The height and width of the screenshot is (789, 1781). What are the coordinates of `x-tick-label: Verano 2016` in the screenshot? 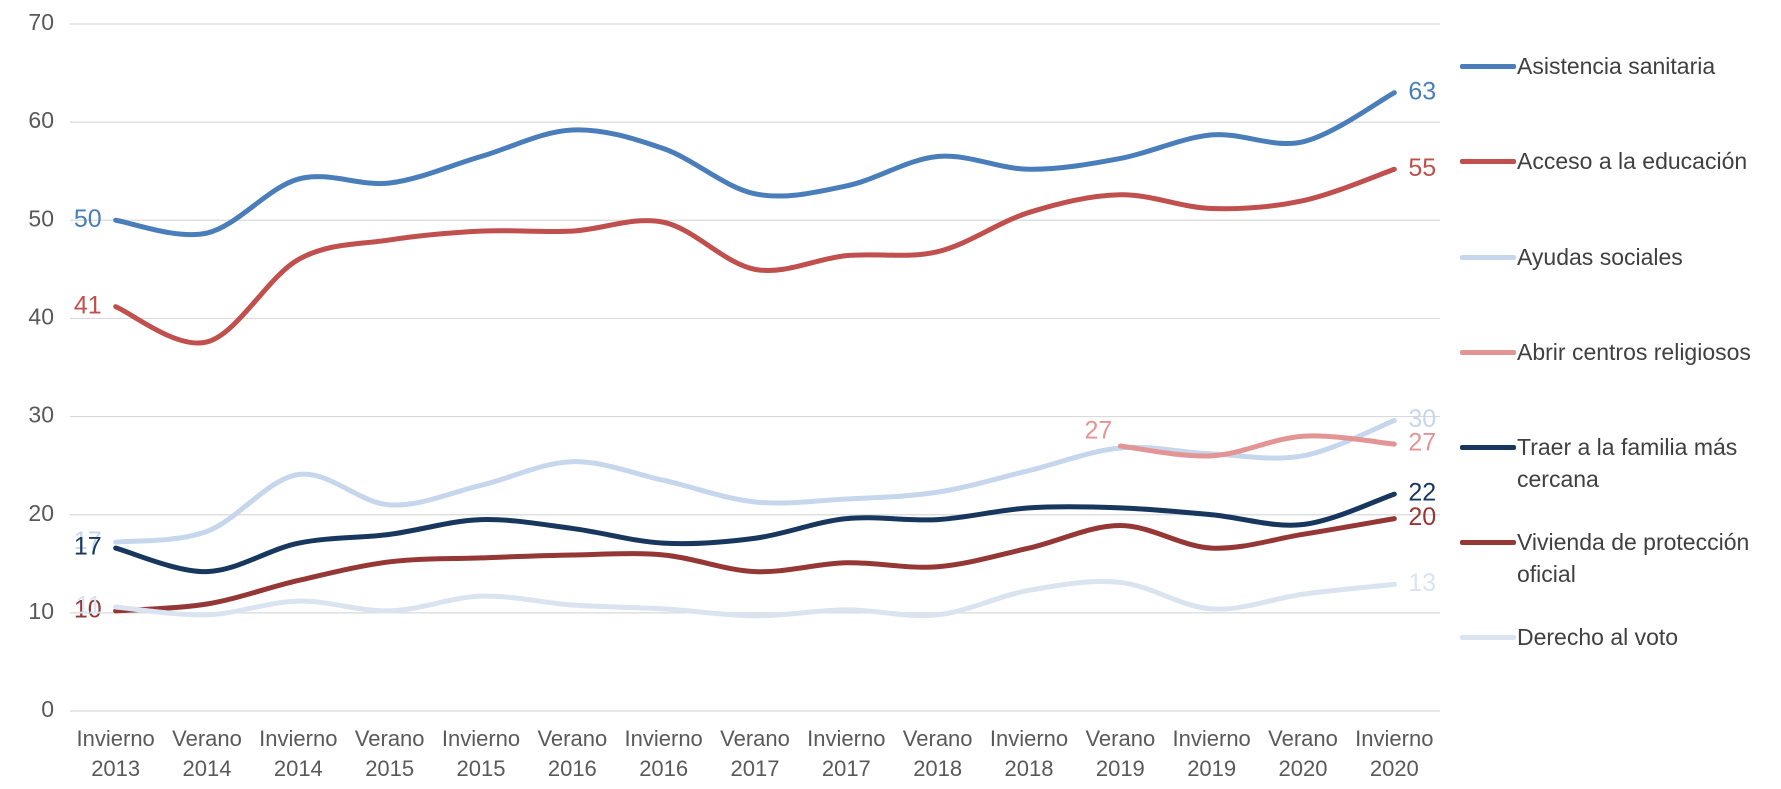 It's located at (572, 753).